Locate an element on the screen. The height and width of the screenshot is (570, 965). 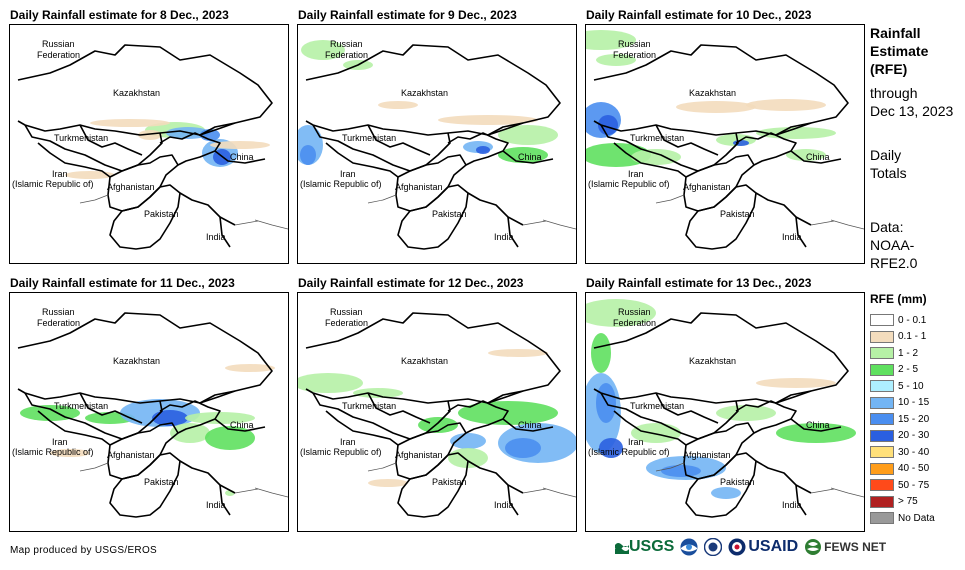
sidebar-data-line-1: Data: is located at coordinates (887, 227).